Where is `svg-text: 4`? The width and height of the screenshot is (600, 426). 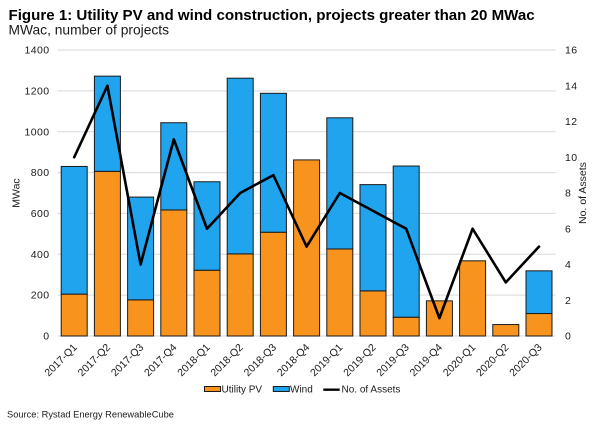
svg-text: 4 is located at coordinates (568, 265).